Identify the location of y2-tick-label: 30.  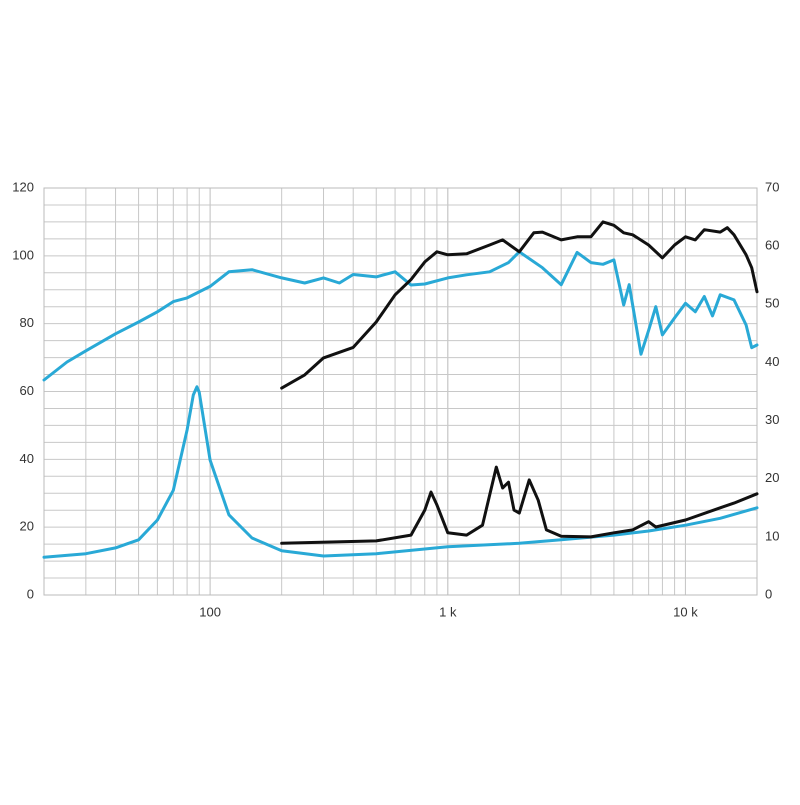
(772, 419).